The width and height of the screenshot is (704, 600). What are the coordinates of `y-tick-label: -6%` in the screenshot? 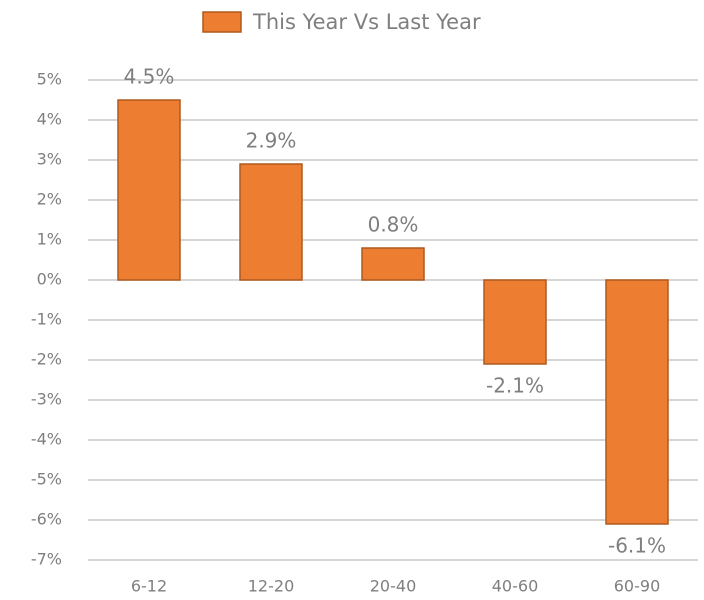 It's located at (46, 519).